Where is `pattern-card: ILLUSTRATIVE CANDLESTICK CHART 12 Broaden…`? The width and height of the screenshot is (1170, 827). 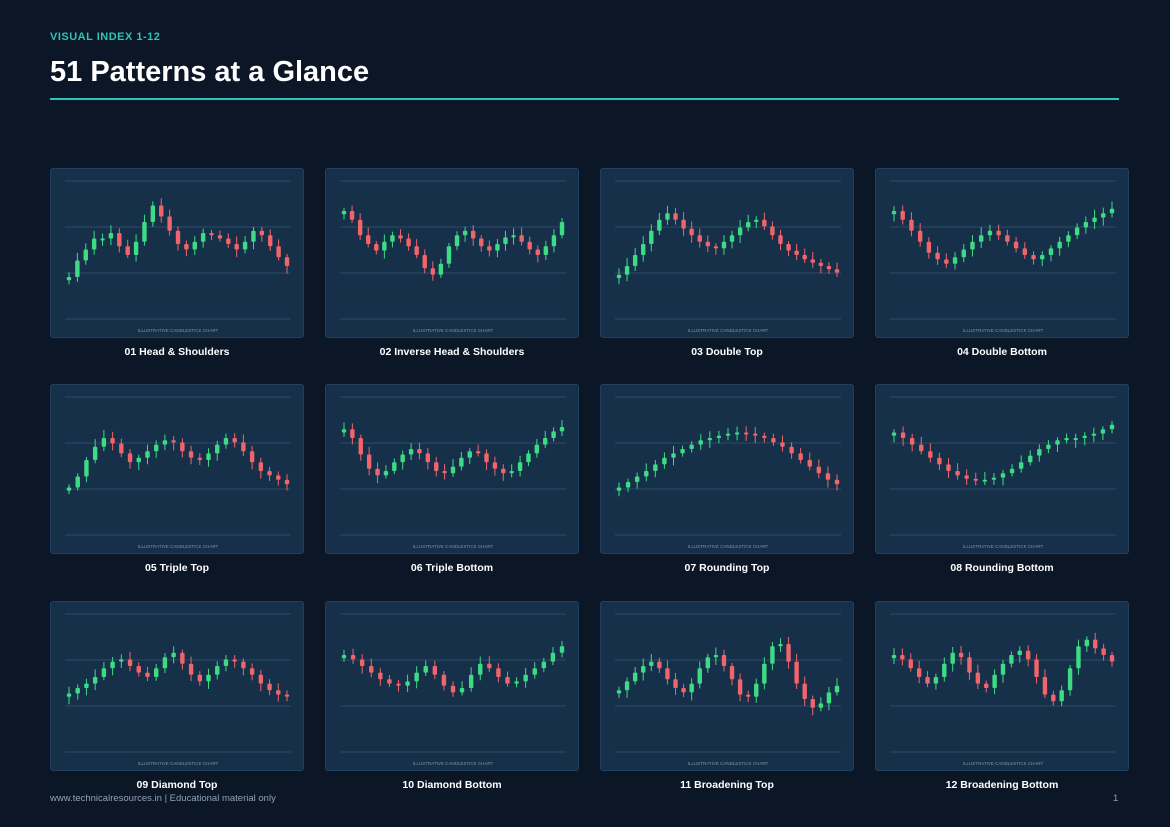
pattern-card: ILLUSTRATIVE CANDLESTICK CHART 12 Broaden… is located at coordinates (1002, 696).